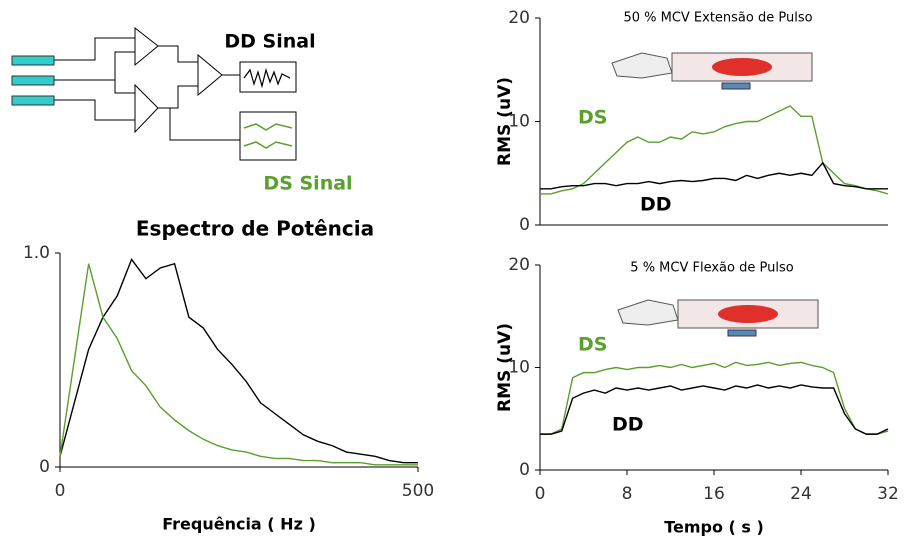  I want to click on x-tick-label: 24, so click(801, 494).